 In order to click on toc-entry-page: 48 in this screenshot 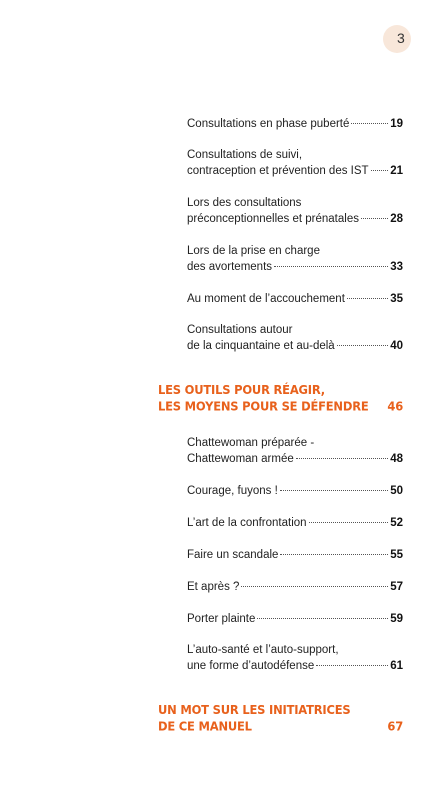, I will do `click(396, 459)`.